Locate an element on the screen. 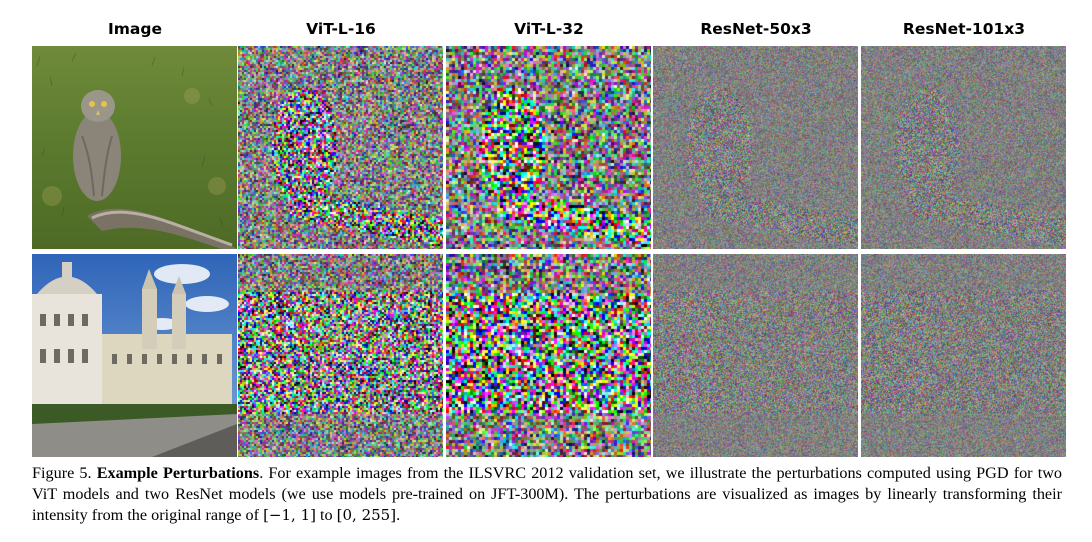  perturbation-owl-resnet-101x3 is located at coordinates (963, 147).